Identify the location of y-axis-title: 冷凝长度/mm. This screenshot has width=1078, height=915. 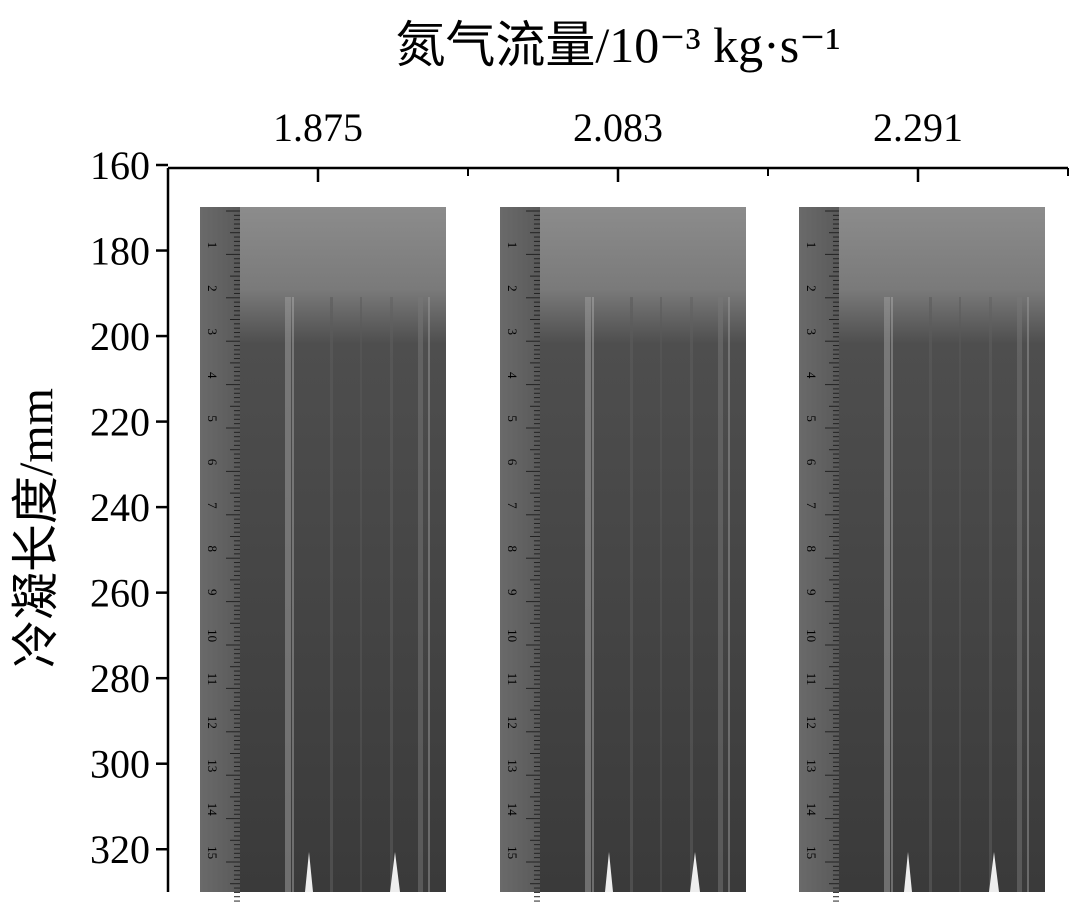
(36, 528).